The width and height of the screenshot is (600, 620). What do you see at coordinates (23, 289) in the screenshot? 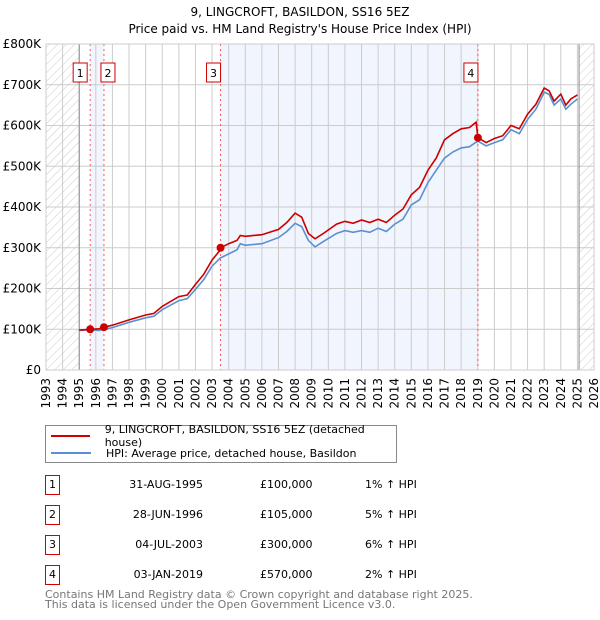
I see `y-tick-label: £200K` at bounding box center [23, 289].